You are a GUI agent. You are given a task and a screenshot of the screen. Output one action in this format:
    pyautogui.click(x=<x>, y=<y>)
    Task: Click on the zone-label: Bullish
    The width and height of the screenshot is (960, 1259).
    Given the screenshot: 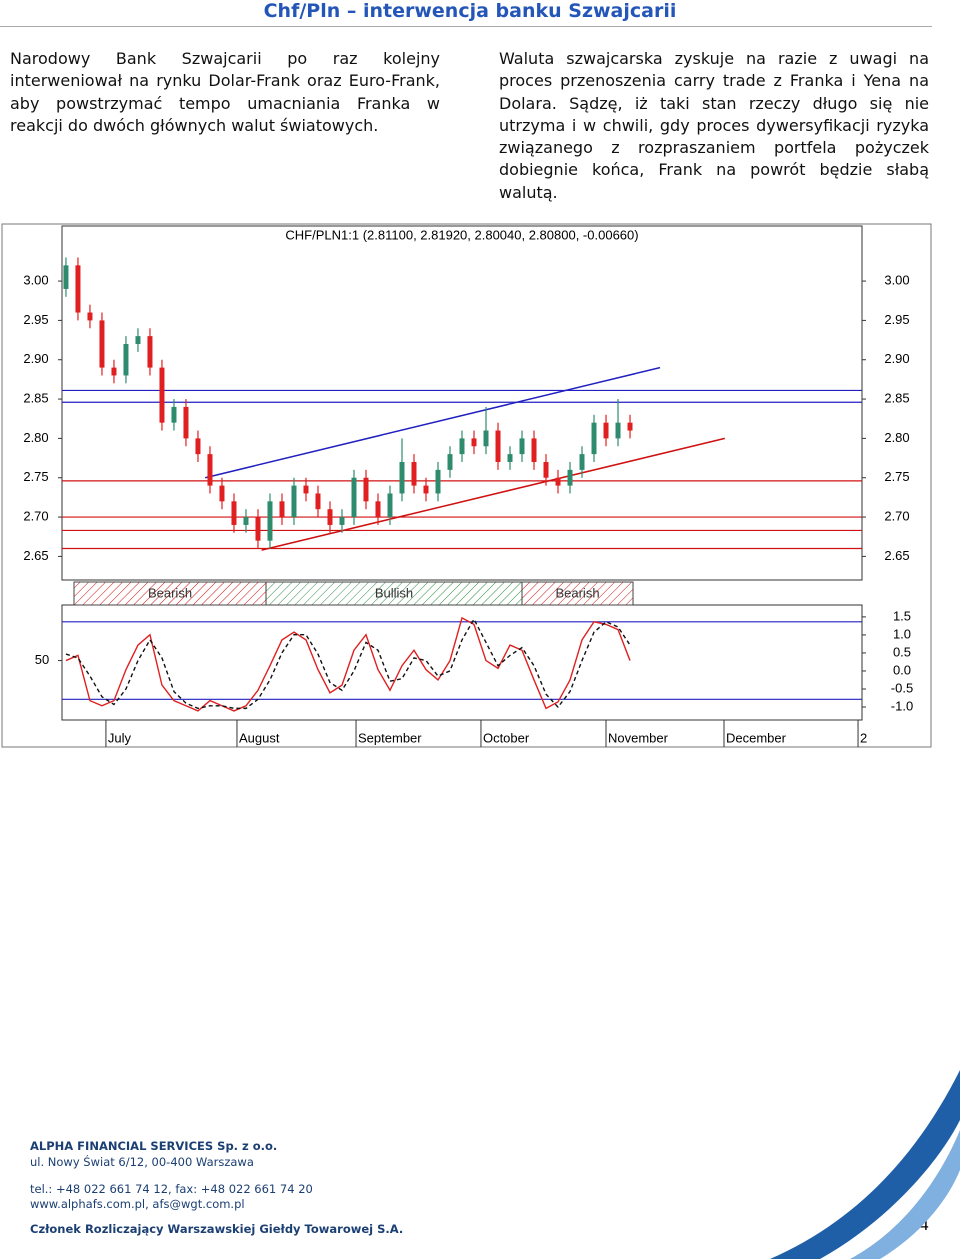 What is the action you would take?
    pyautogui.click(x=394, y=592)
    